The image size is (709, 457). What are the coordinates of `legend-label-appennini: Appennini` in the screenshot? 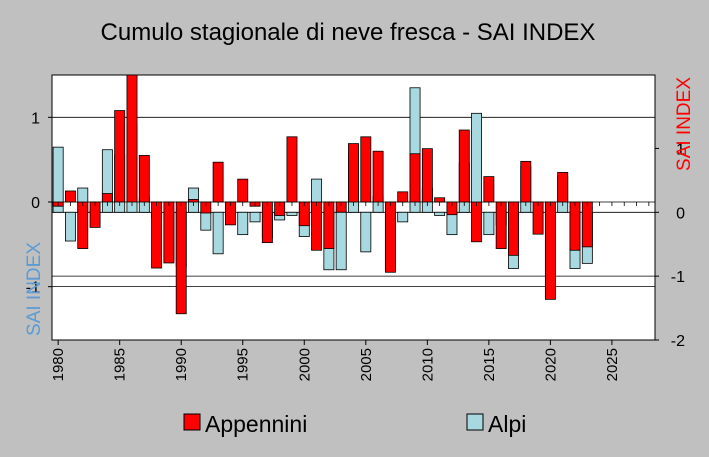 It's located at (256, 424).